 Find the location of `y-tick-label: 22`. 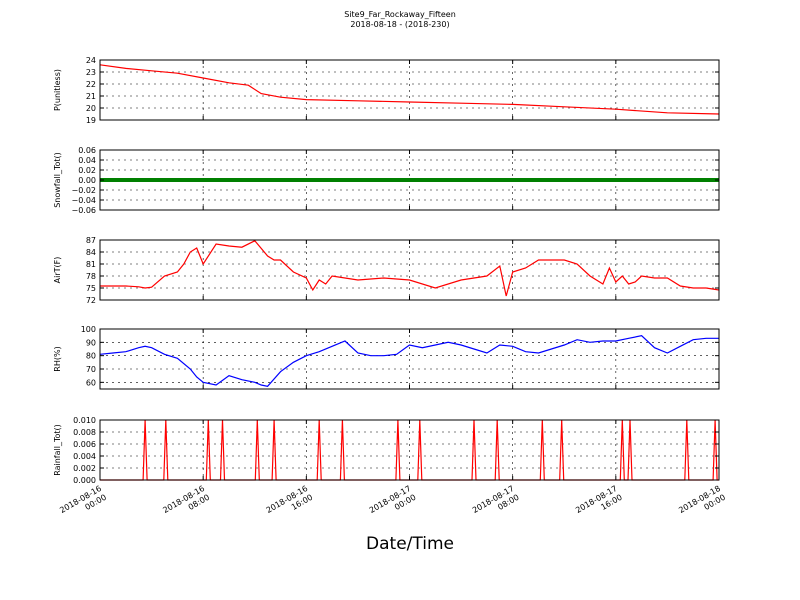

y-tick-label: 22 is located at coordinates (91, 84).